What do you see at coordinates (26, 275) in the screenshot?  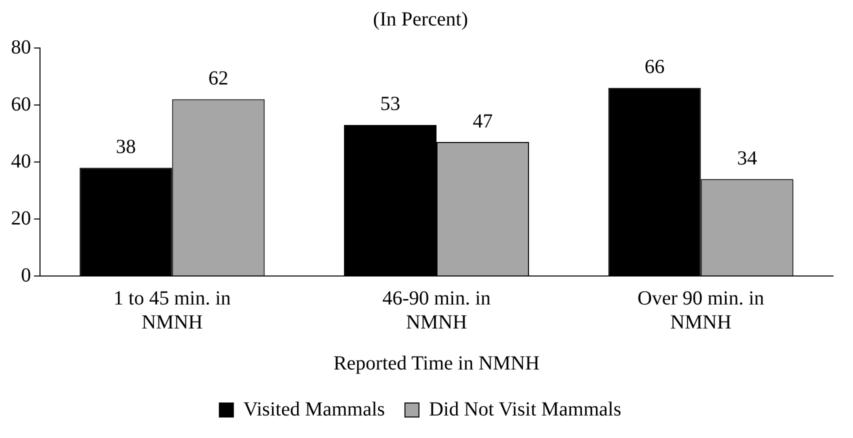 I see `y-tick-label: 0` at bounding box center [26, 275].